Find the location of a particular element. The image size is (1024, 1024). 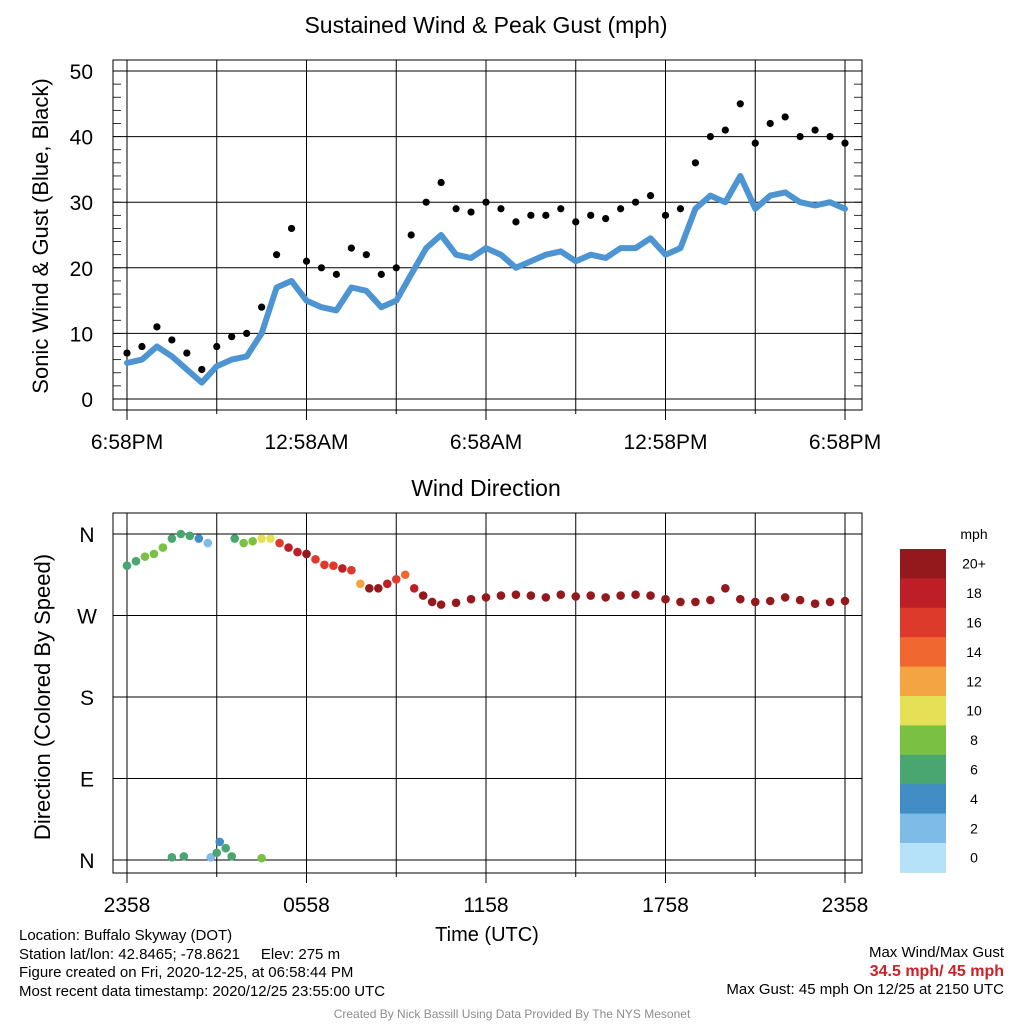

direction-y-tick-label: S is located at coordinates (87, 698).